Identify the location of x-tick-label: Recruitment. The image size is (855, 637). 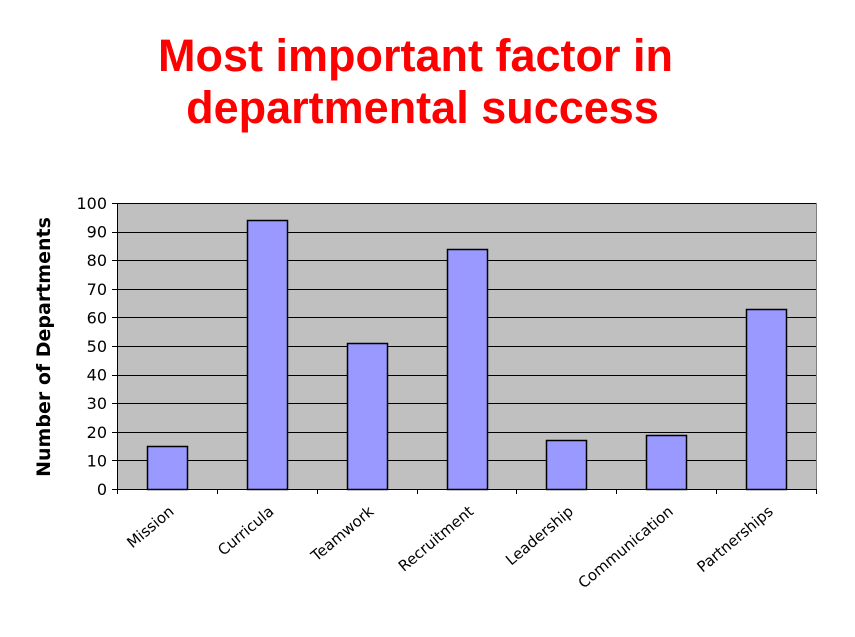
(436, 538).